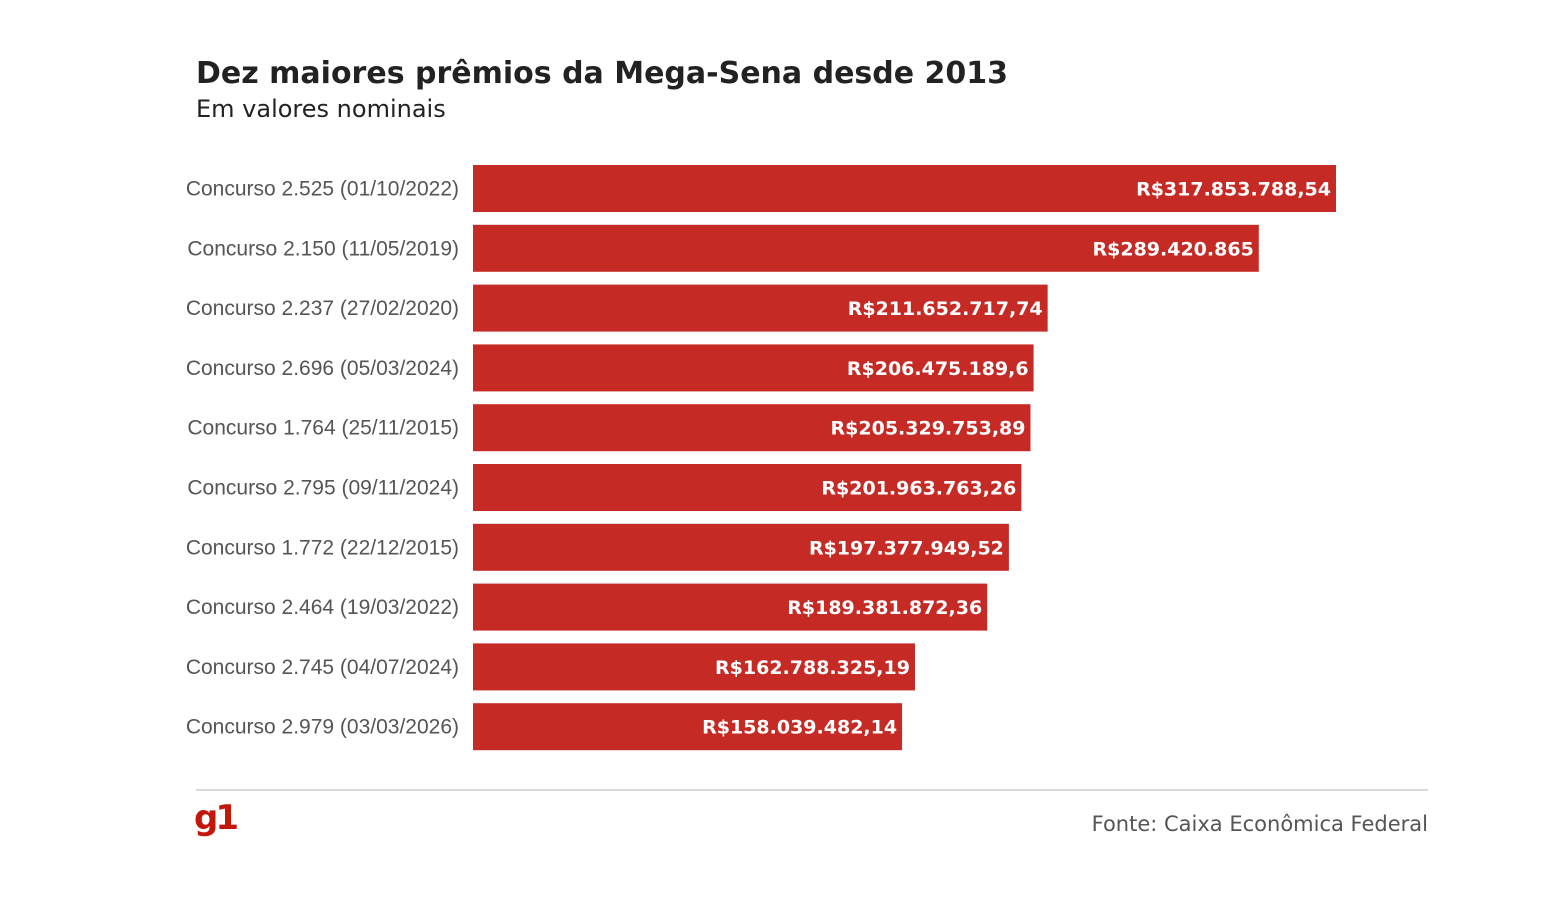 This screenshot has height=900, width=1541. I want to click on chart-subtitle: Em valores nominais, so click(321, 109).